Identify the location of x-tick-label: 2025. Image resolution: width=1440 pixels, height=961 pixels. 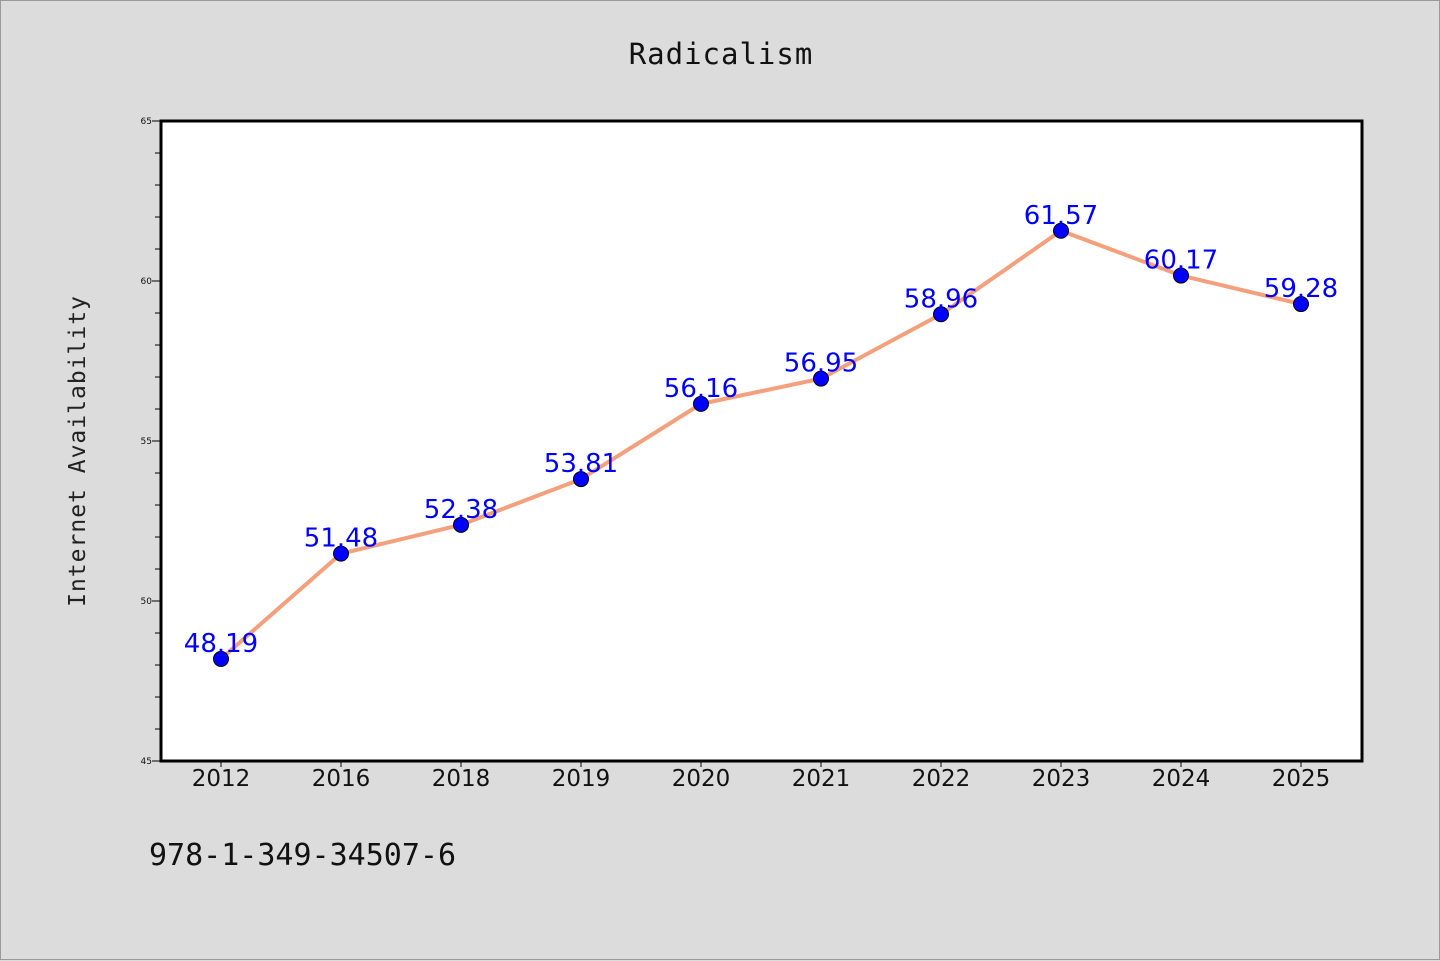
(1301, 779).